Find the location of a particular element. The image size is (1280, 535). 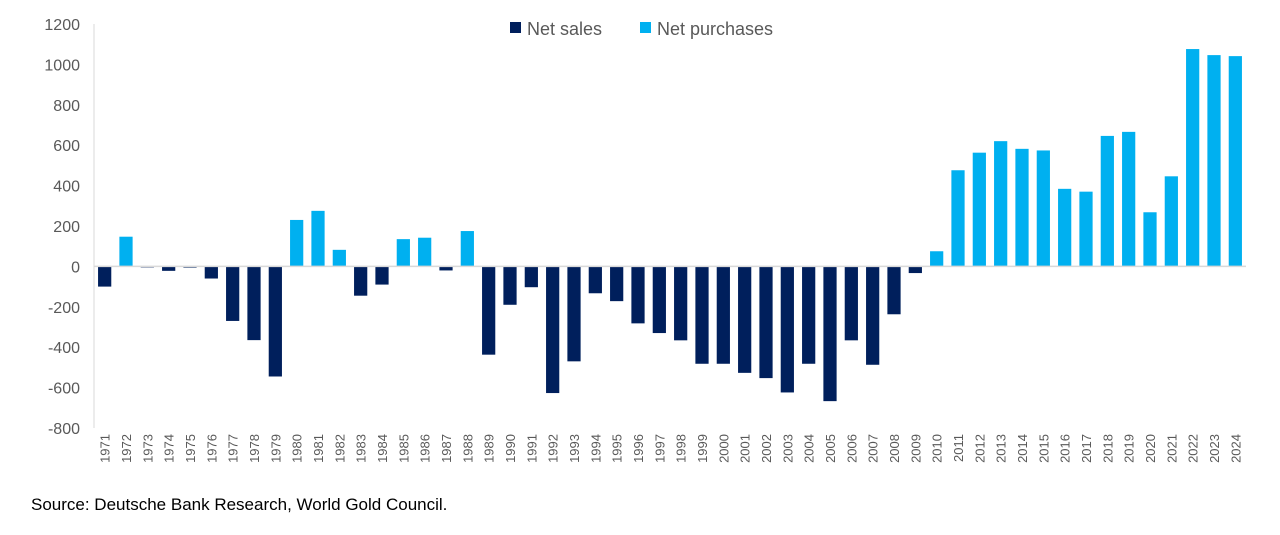

legend-label-net-purchases: Net purchases is located at coordinates (715, 29).